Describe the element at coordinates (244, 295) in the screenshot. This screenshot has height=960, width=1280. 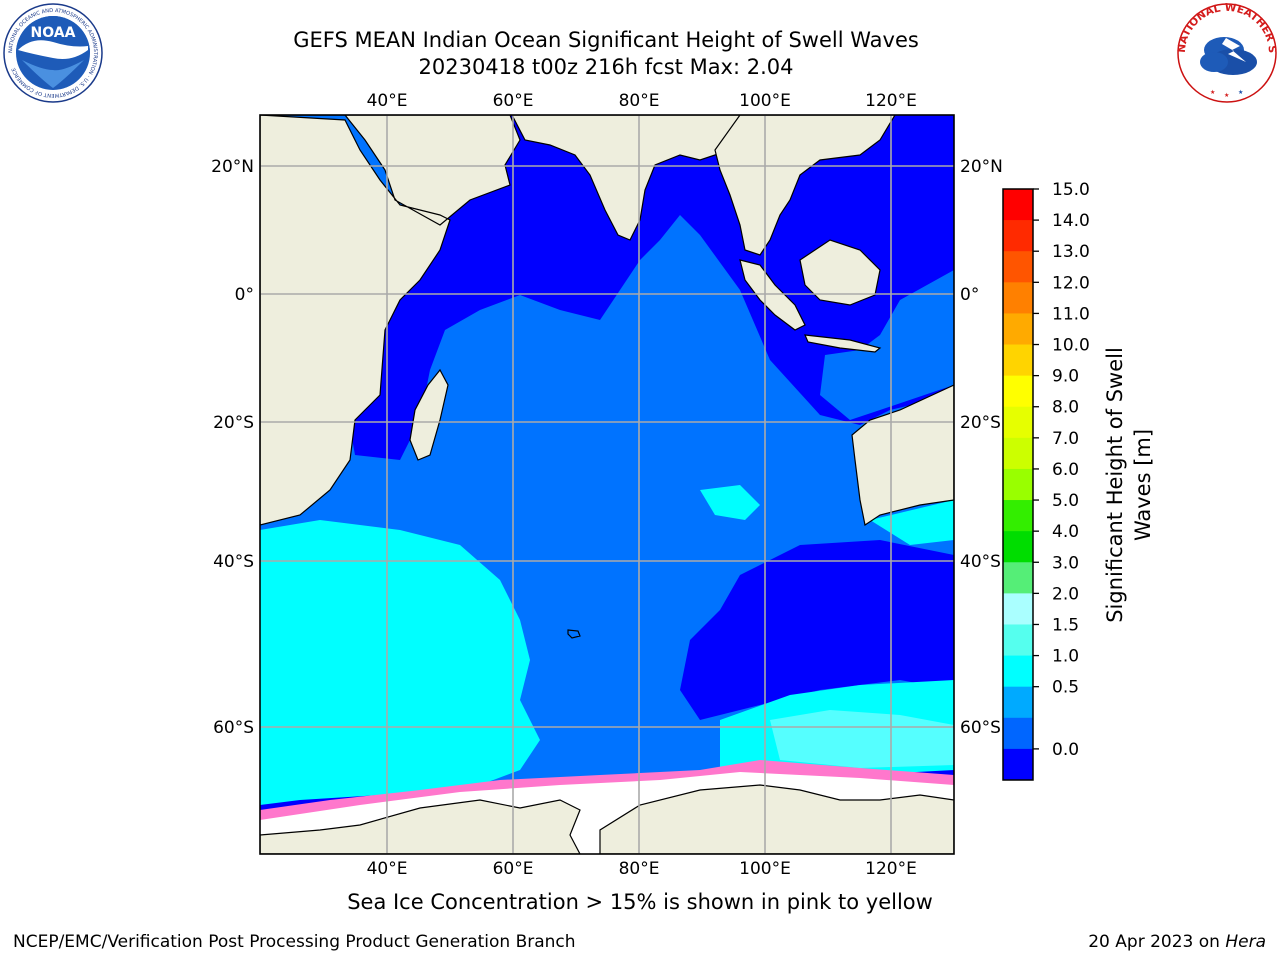
I see `lat-tick-left: 0°` at that location.